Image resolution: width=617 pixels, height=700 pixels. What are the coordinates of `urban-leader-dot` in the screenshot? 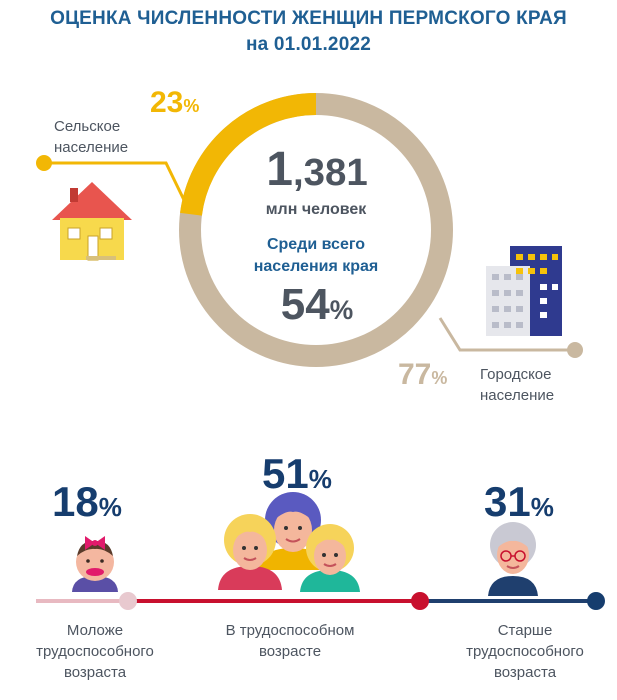 It's located at (575, 350).